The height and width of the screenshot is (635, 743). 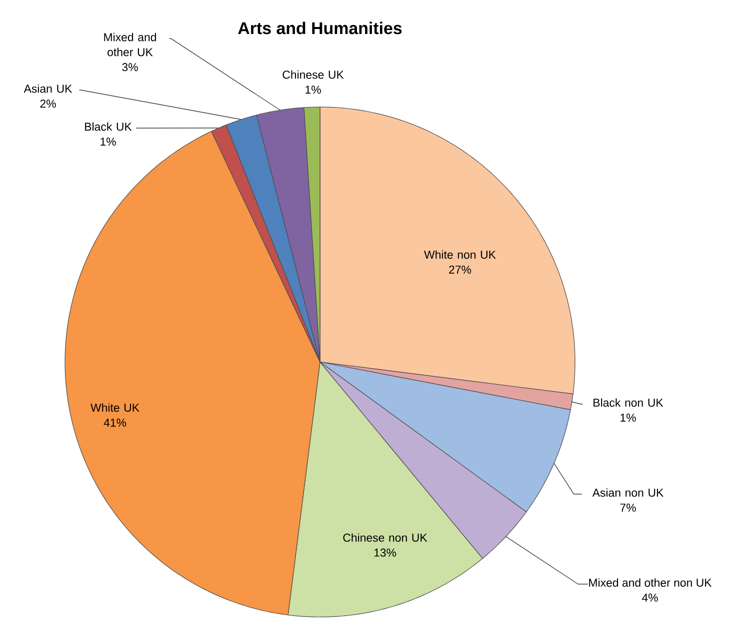 What do you see at coordinates (460, 270) in the screenshot?
I see `data-label: 27%` at bounding box center [460, 270].